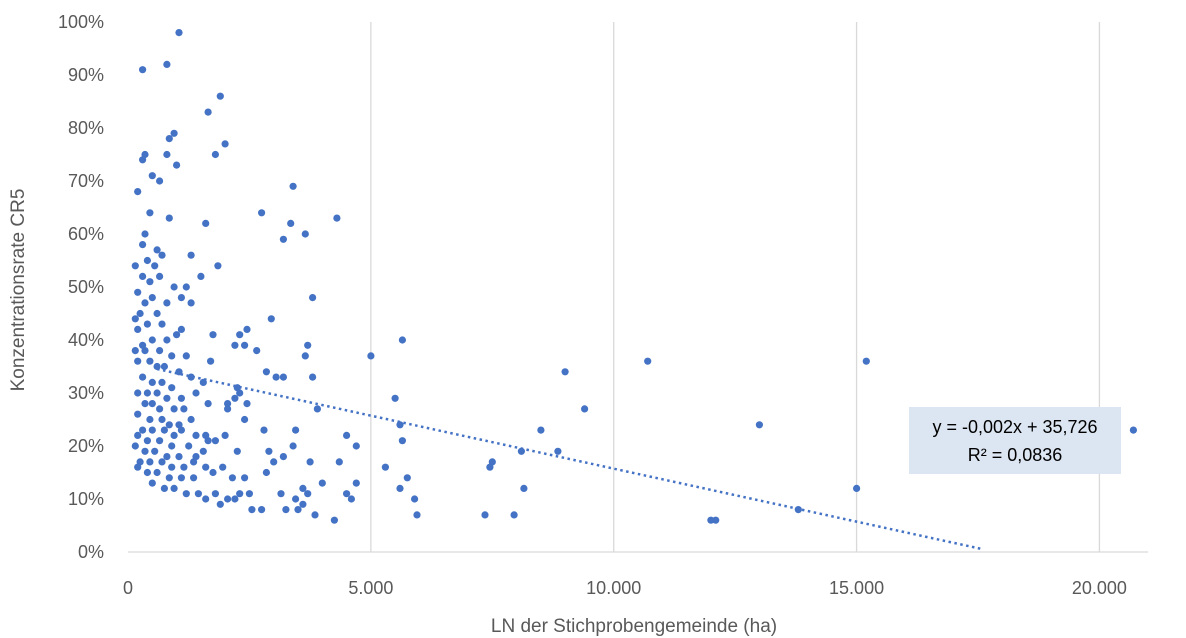 The width and height of the screenshot is (1186, 638). I want to click on y-tick-label: 60%, so click(86, 234).